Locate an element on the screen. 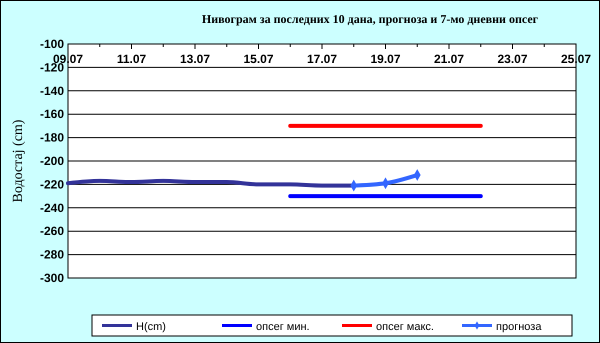  legend-label: опсег мин. is located at coordinates (283, 327).